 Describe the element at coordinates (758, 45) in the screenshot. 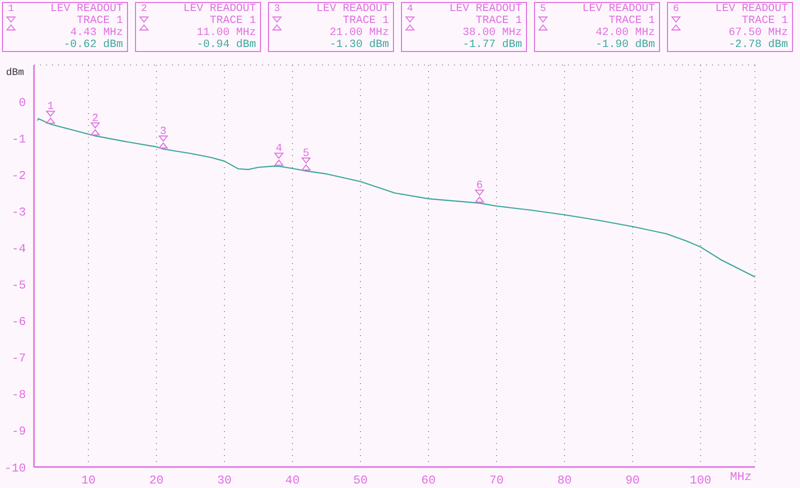

I see `text: -2.78 dBm` at that location.